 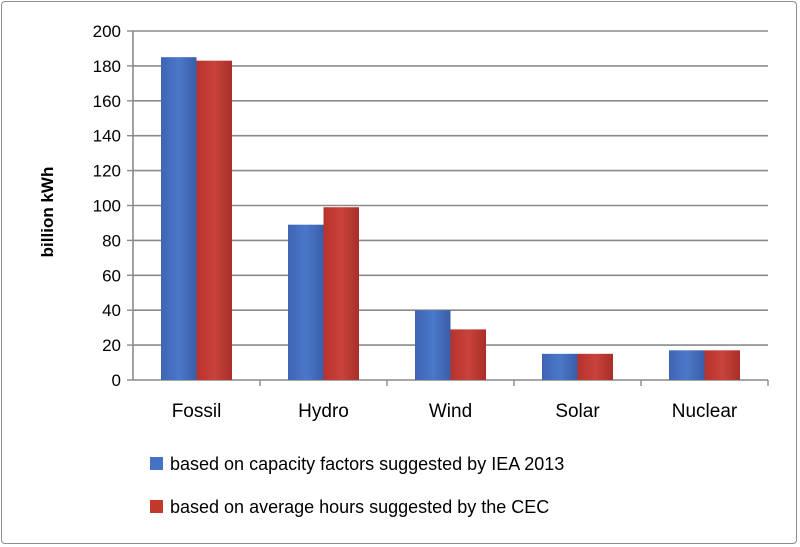 What do you see at coordinates (107, 206) in the screenshot?
I see `y-tick-label: 100` at bounding box center [107, 206].